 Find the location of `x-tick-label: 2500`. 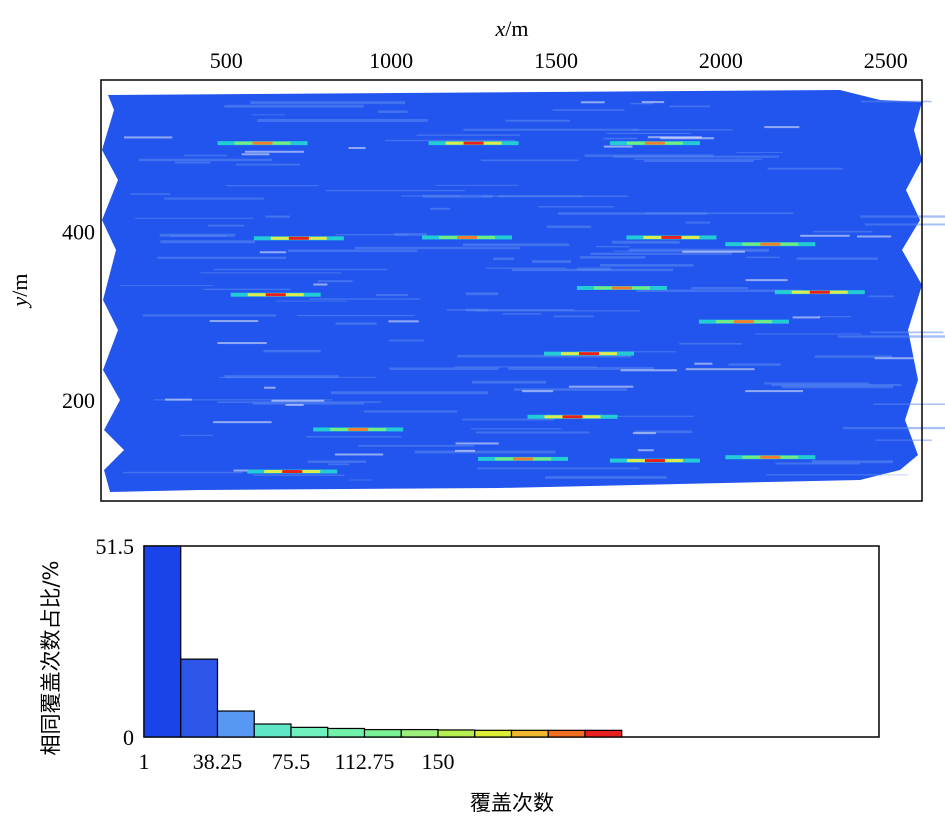

x-tick-label: 2500 is located at coordinates (886, 60).